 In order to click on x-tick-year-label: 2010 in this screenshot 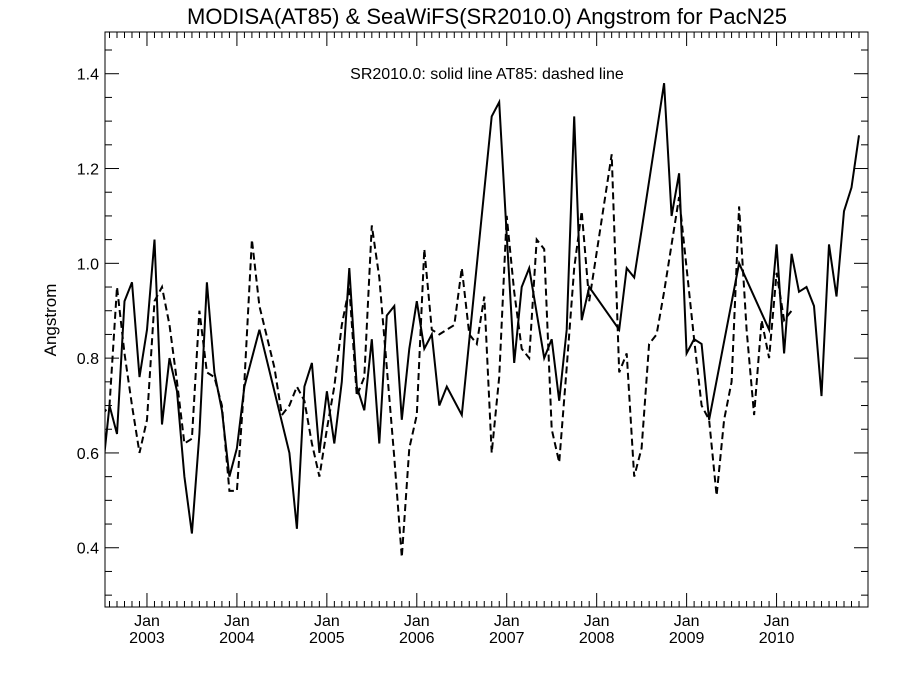, I will do `click(777, 638)`.